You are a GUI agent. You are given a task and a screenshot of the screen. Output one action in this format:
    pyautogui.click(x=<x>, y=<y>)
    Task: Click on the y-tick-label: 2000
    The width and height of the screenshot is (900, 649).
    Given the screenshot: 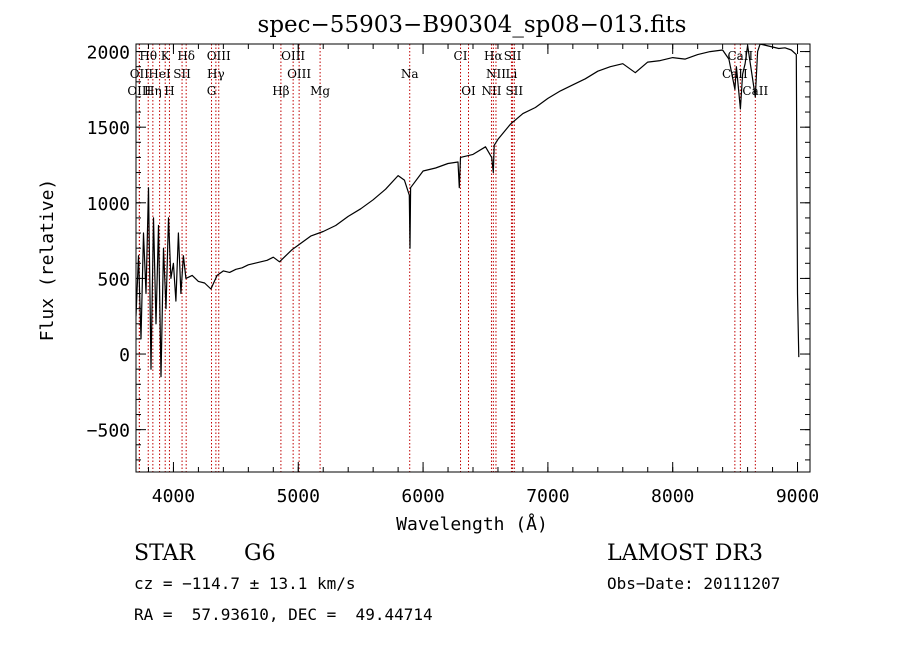 What is the action you would take?
    pyautogui.click(x=108, y=53)
    